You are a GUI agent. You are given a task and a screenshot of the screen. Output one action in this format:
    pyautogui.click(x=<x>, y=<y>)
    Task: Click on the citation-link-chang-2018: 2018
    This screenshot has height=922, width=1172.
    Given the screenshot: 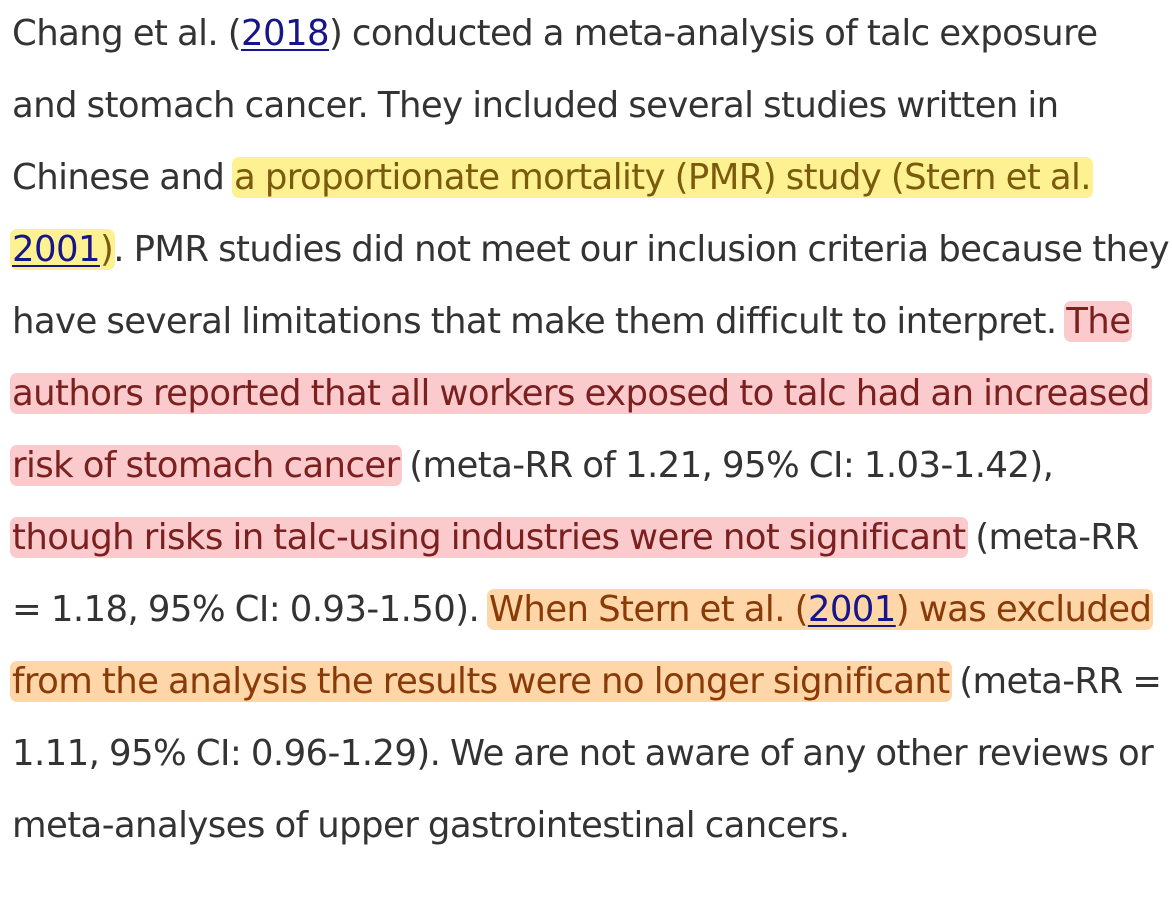 What is the action you would take?
    pyautogui.click(x=285, y=33)
    